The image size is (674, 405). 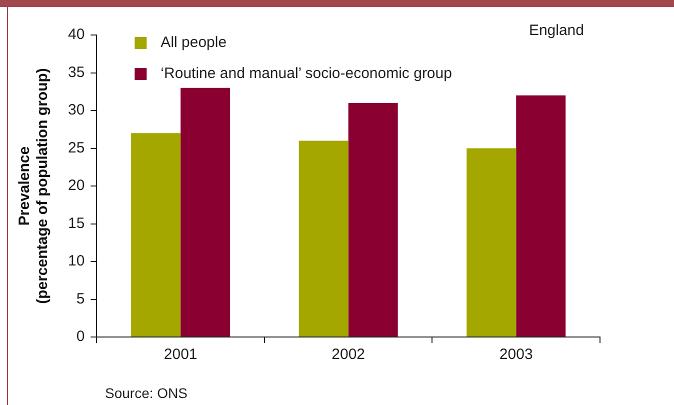 I want to click on source-note: Source: ONS, so click(x=146, y=393).